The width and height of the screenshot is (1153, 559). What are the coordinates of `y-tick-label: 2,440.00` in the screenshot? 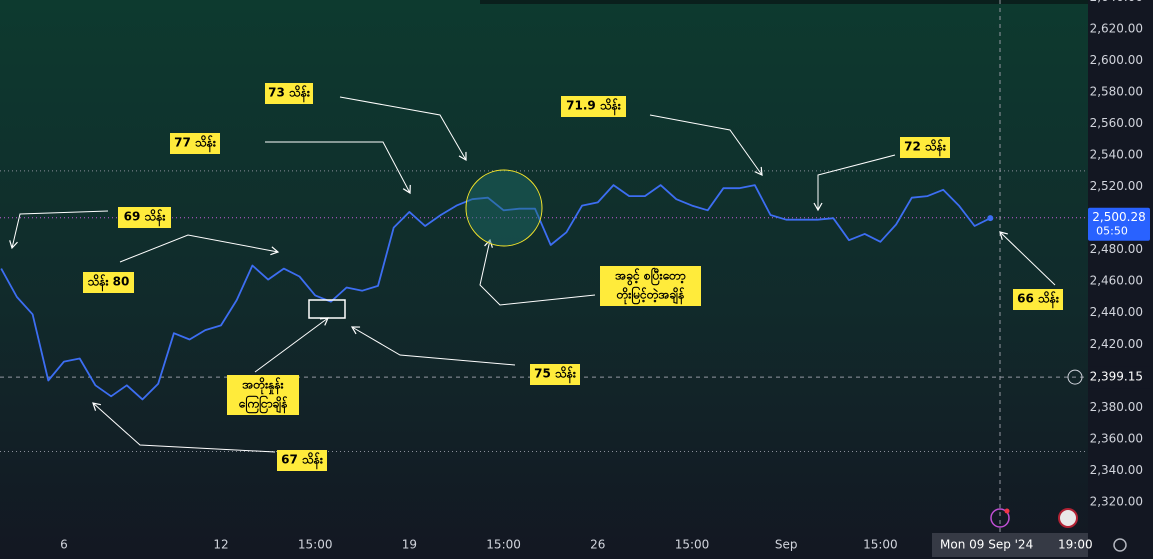 It's located at (1116, 312).